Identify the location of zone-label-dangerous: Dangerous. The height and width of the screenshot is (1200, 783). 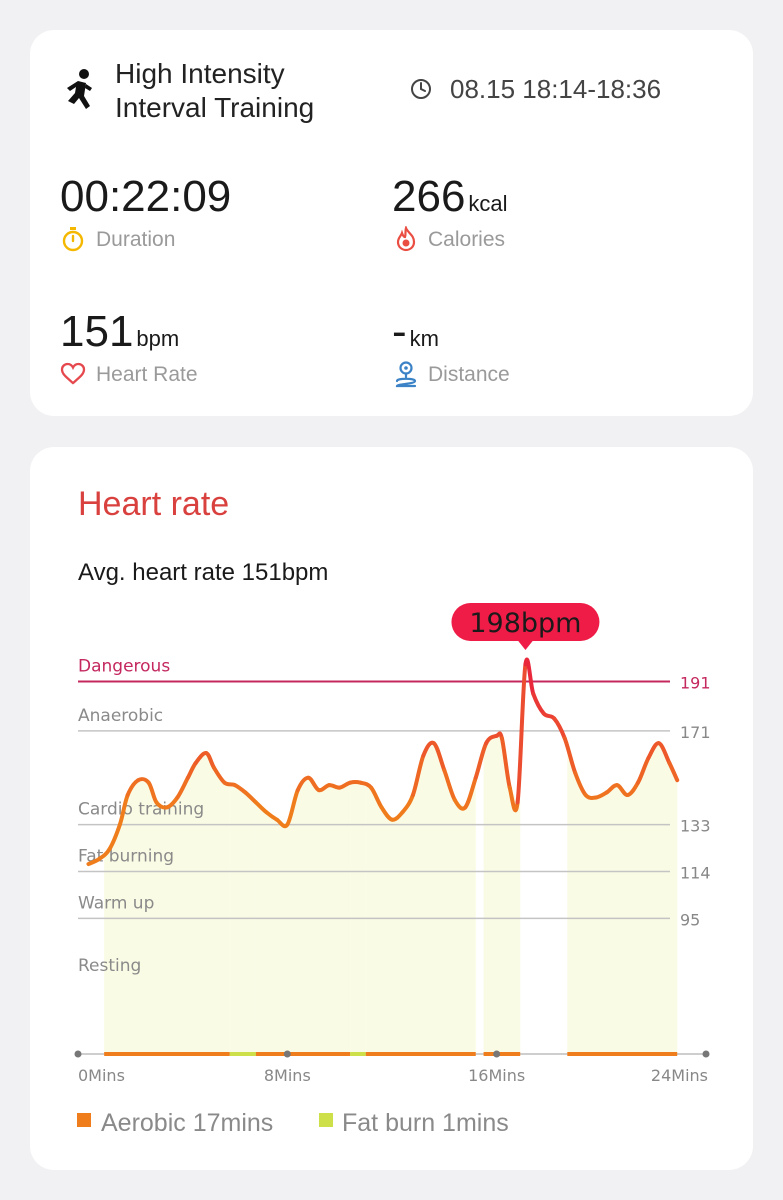
(124, 667).